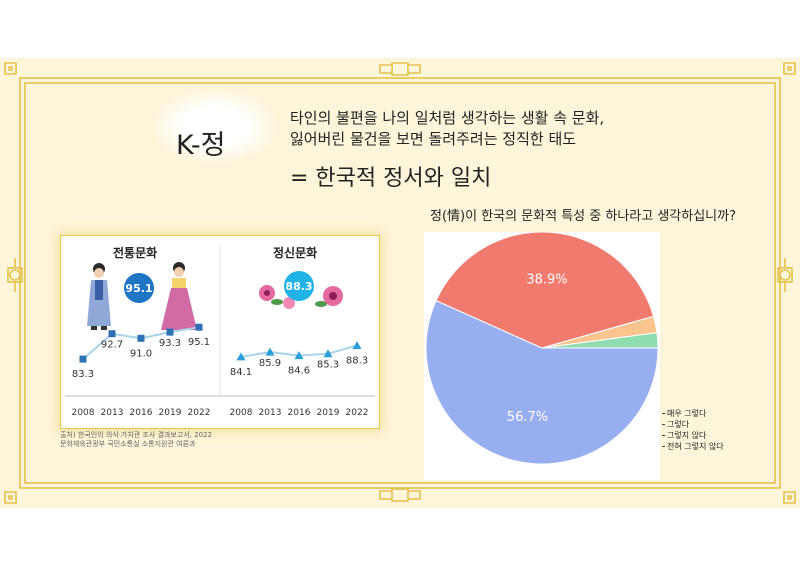 This screenshot has width=800, height=566. Describe the element at coordinates (295, 253) in the screenshot. I see `panel-title-spiritual: 정신문화` at that location.